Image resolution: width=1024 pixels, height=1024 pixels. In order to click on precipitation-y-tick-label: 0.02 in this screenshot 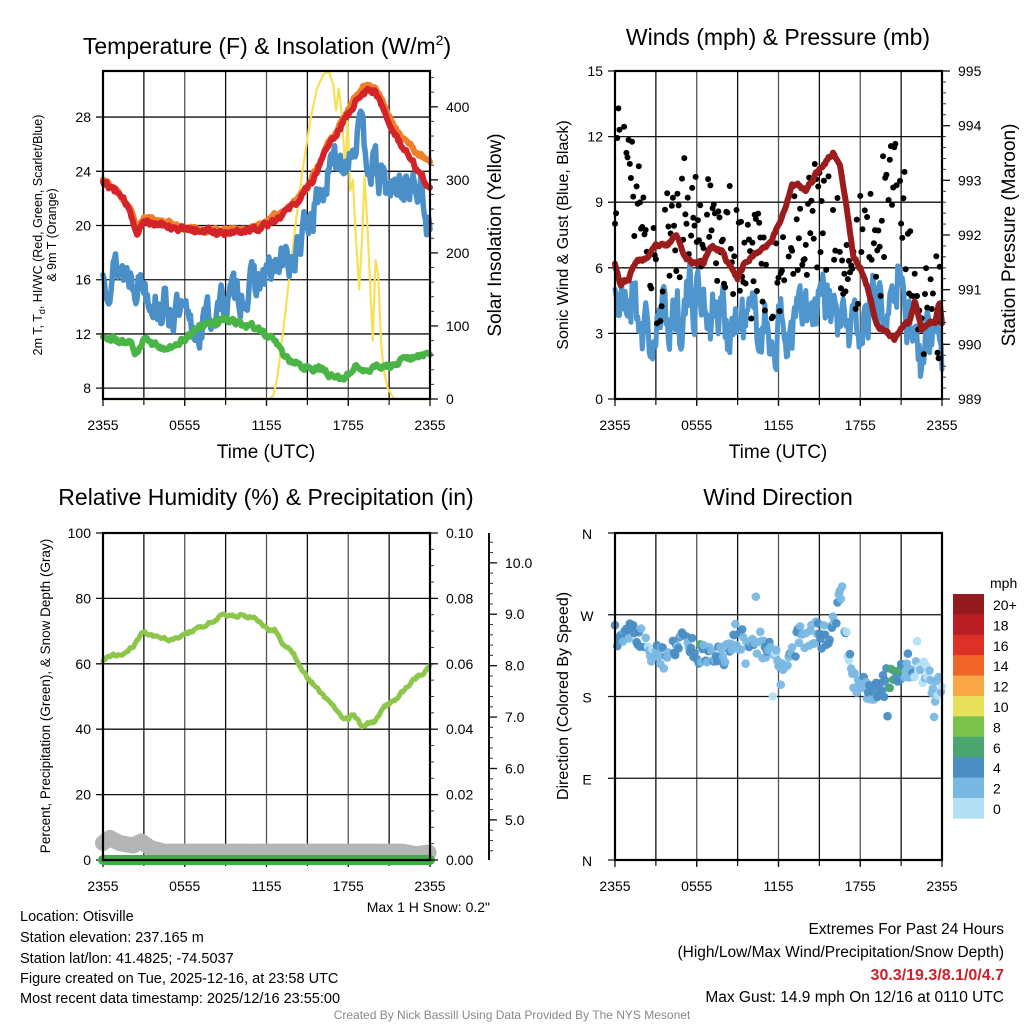, I will do `click(459, 795)`.